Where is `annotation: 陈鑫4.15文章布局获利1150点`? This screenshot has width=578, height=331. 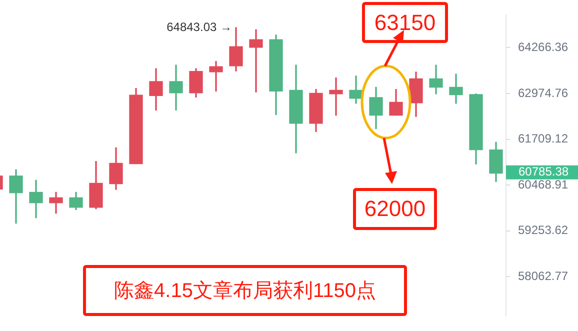 annotation: 陈鑫4.15文章布局获利1150点 is located at coordinates (245, 290).